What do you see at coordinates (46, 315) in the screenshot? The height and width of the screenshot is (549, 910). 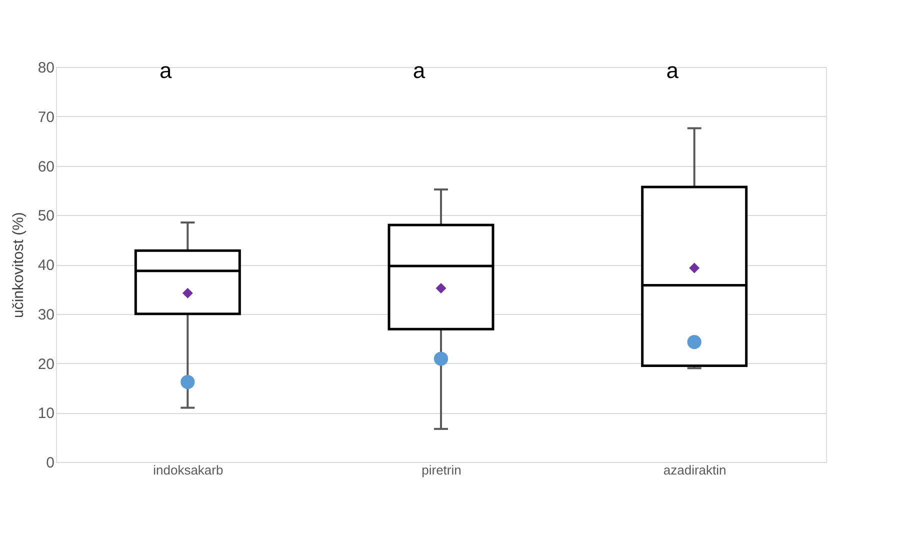 I see `y-tick-label: 30` at bounding box center [46, 315].